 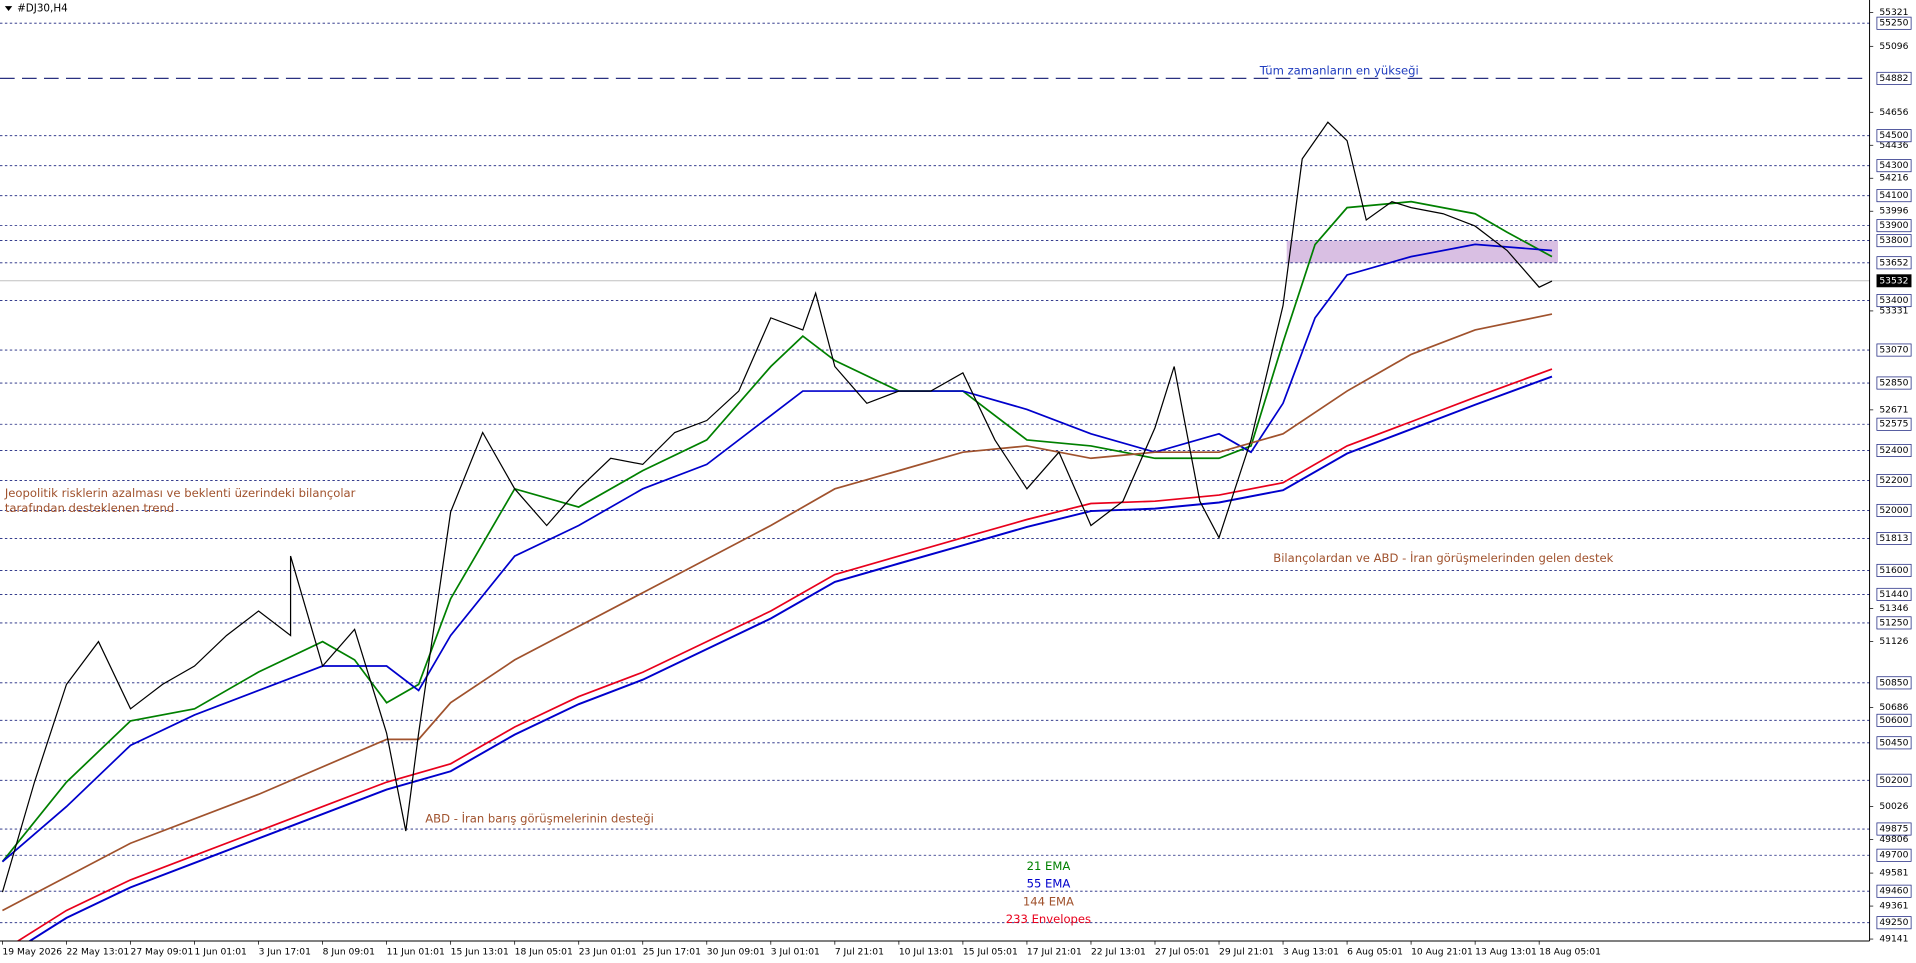 I want to click on legend-entry: 144 EMA, so click(x=1048, y=901).